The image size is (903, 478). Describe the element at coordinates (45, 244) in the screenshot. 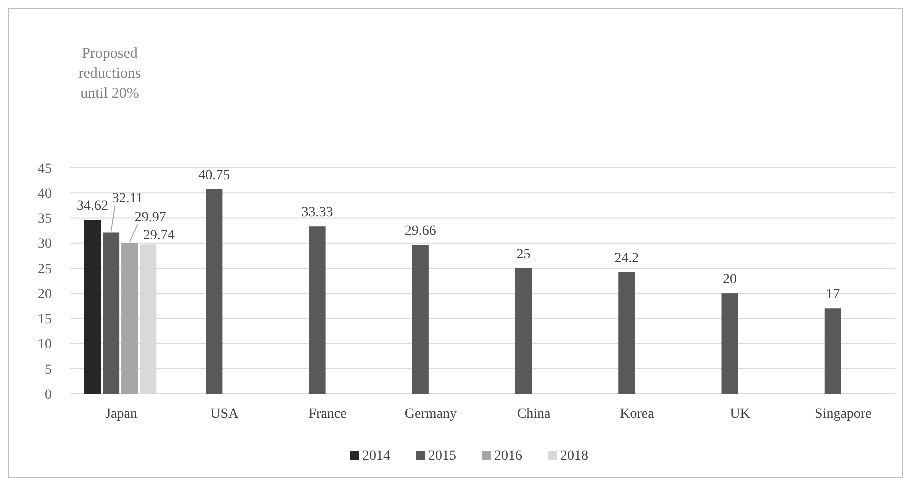

I see `y-tick-label: 30` at that location.